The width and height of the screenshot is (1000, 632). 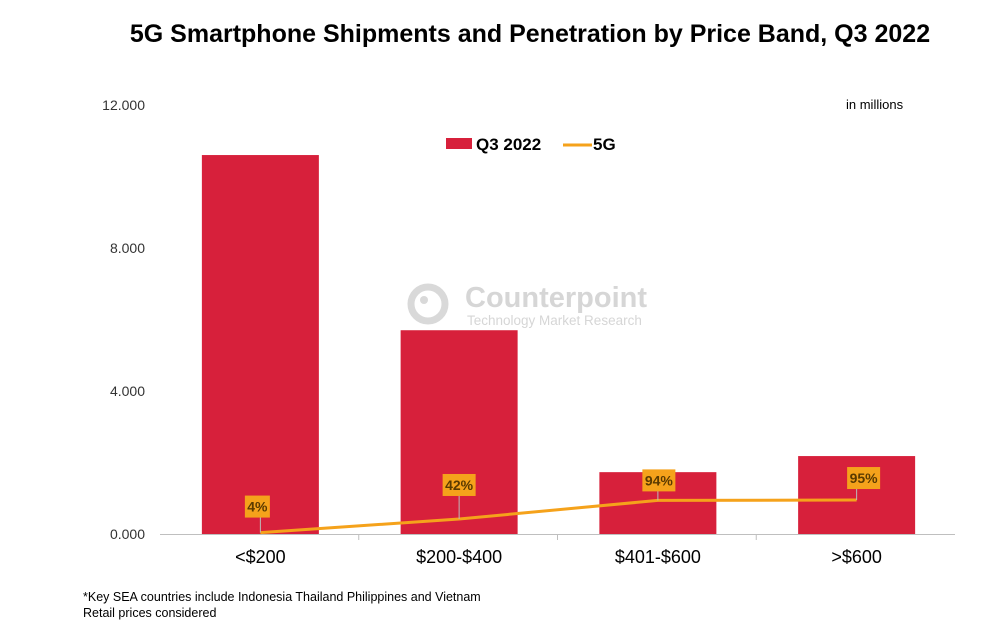 What do you see at coordinates (875, 104) in the screenshot?
I see `units-note: in millions` at bounding box center [875, 104].